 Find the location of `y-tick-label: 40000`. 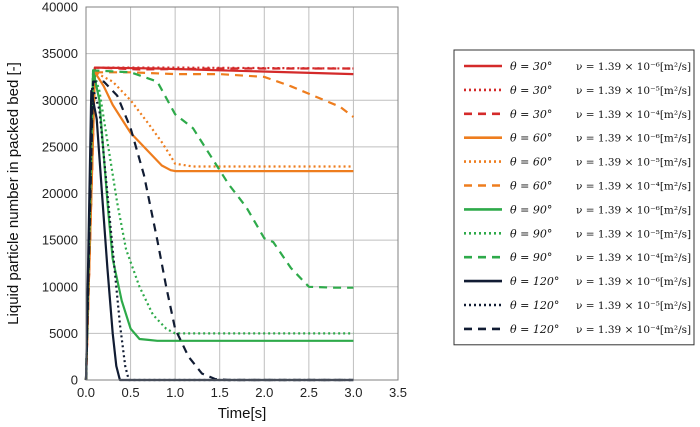

y-tick-label: 40000 is located at coordinates (60, 7).